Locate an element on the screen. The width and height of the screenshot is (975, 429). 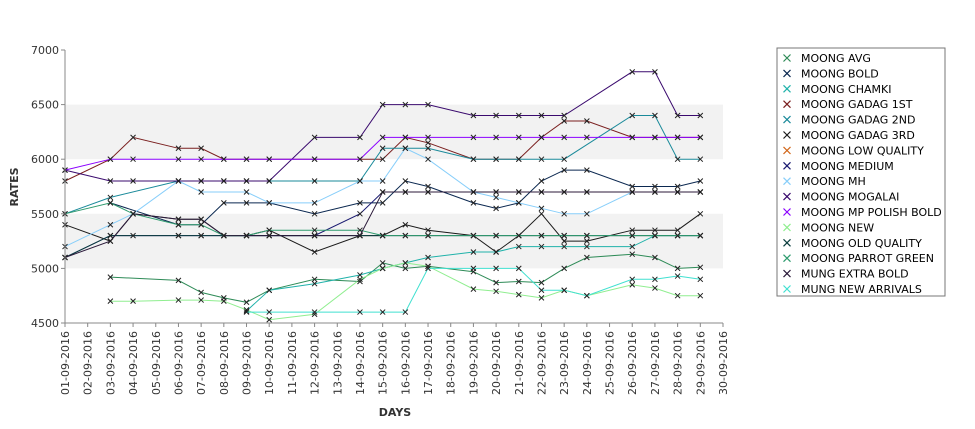
x-tick-label: 12-09-2016 is located at coordinates (315, 363).